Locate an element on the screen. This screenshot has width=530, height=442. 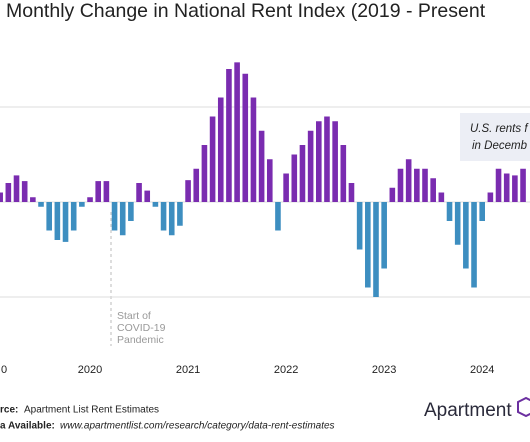
x-tick-label: 2021 is located at coordinates (188, 370).